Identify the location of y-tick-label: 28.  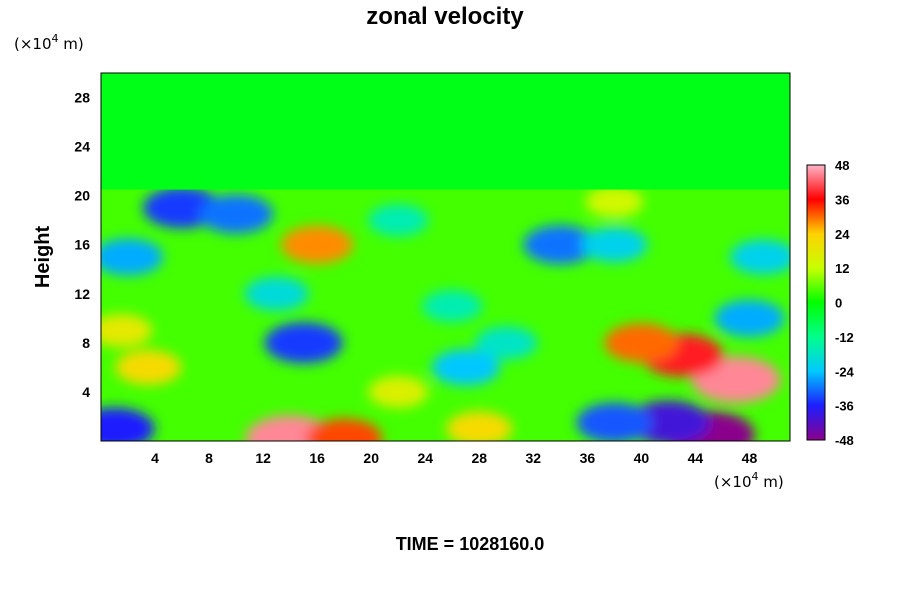
(82, 98).